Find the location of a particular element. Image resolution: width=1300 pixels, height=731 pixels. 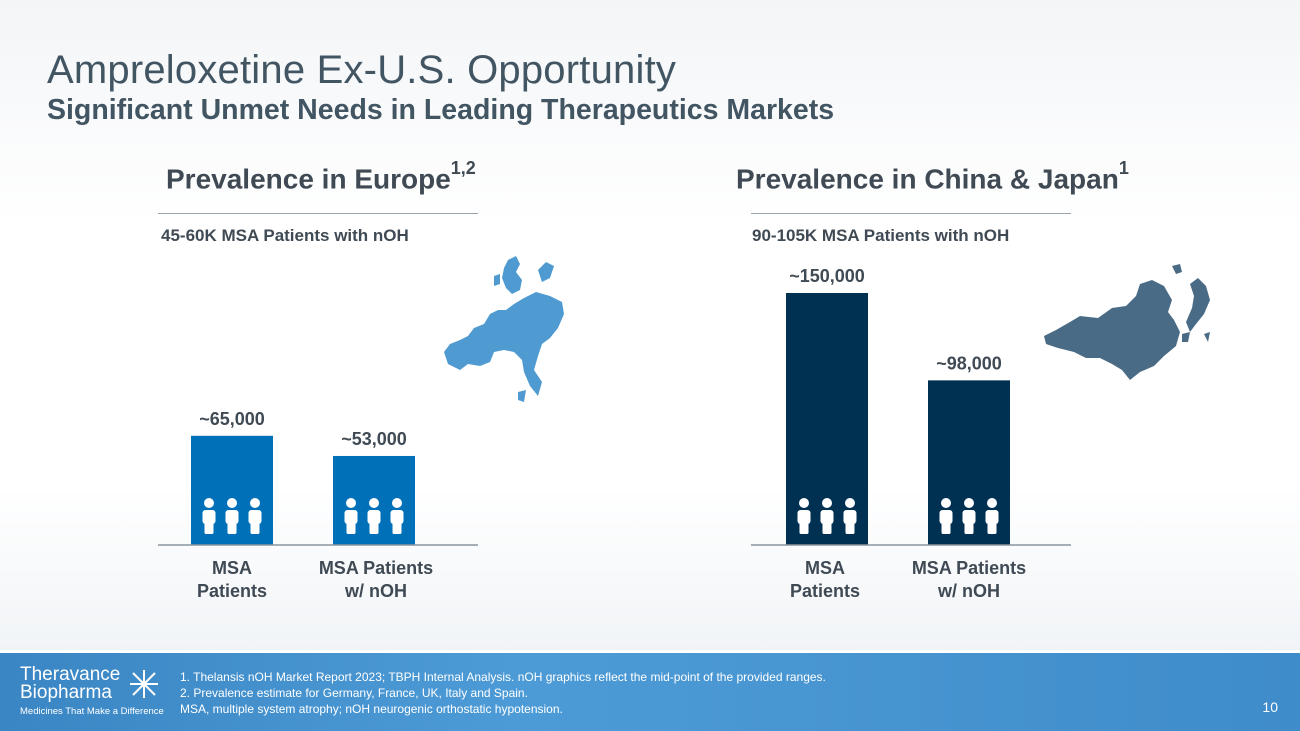

china-japan-value-label-1: ~150,000 is located at coordinates (827, 276).